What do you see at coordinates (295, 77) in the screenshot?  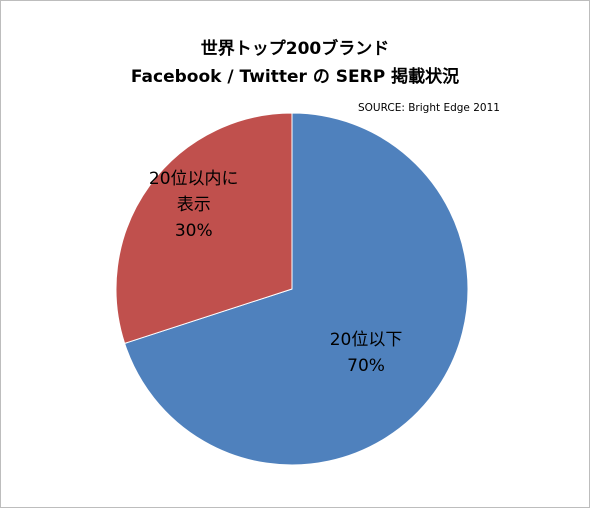 I see `chart-title-line-2: Facebook / Twitter の SERP 掲載状況` at bounding box center [295, 77].